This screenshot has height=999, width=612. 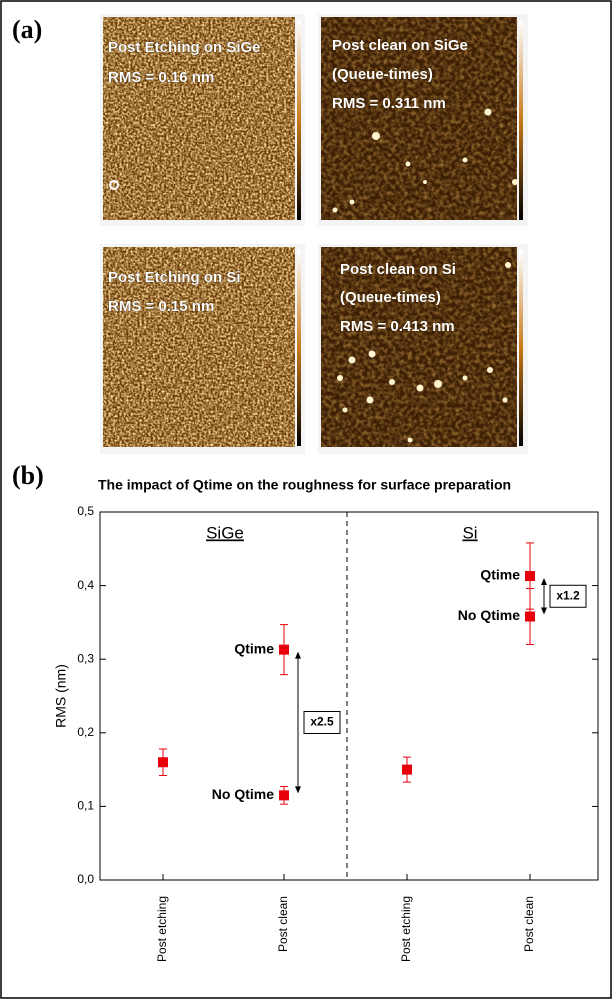 I want to click on image-caption: Post Etching on SiGe, so click(x=184, y=47).